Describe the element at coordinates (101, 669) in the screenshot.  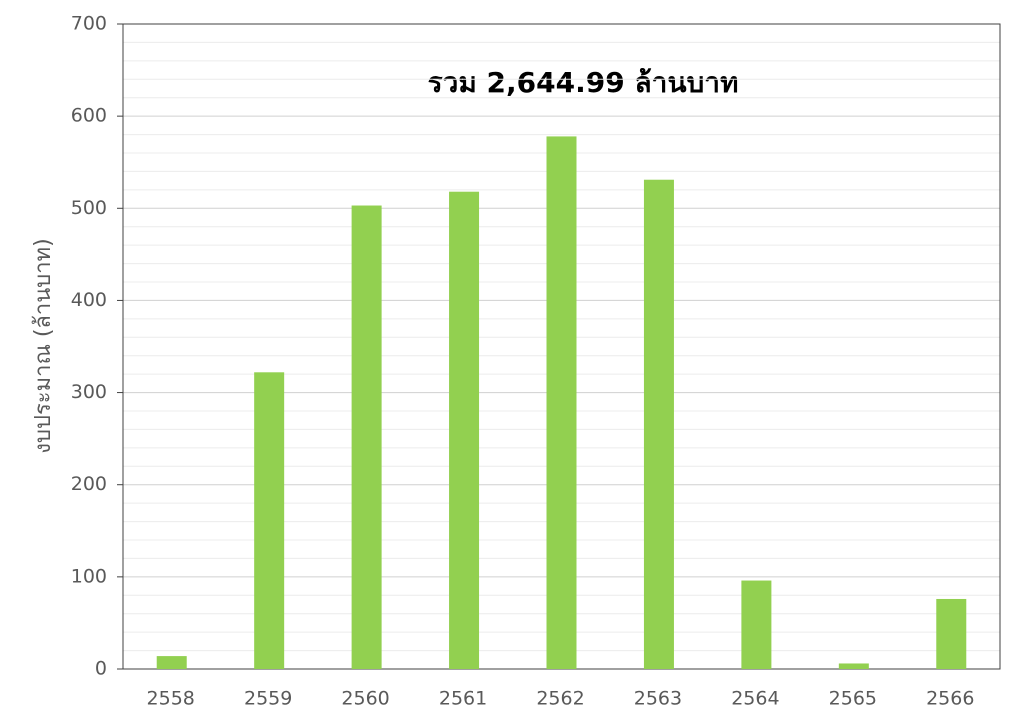
I see `y-tick-label: 0` at that location.